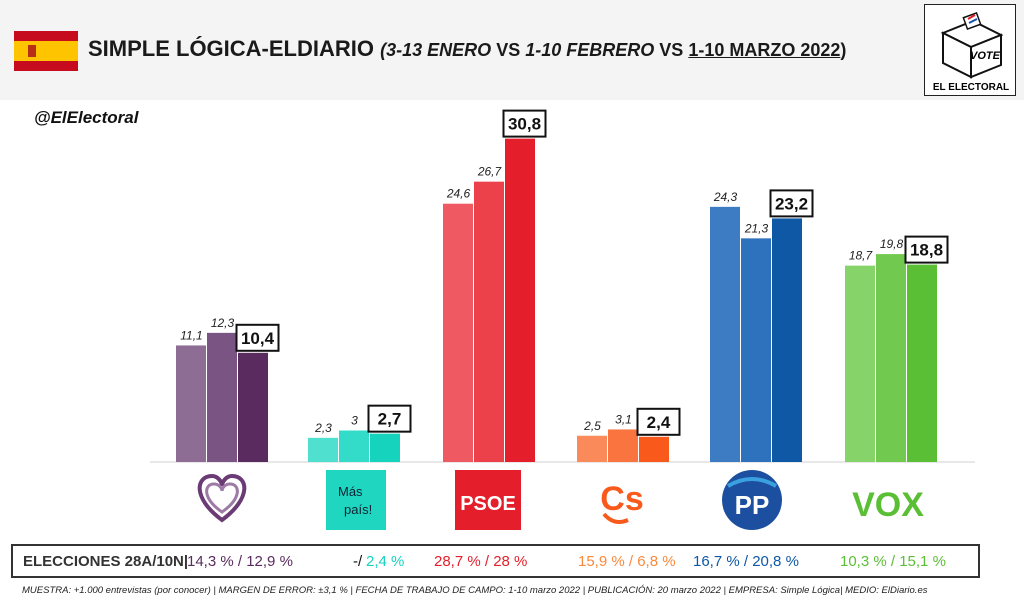 Image resolution: width=1024 pixels, height=606 pixels. I want to click on svg-text: VOX, so click(888, 505).